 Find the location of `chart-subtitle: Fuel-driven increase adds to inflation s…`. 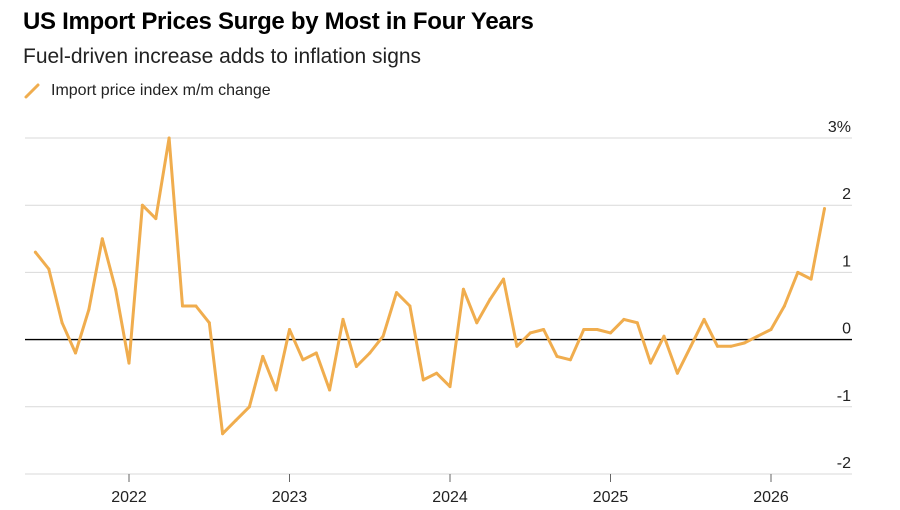

chart-subtitle: Fuel-driven increase adds to inflation s… is located at coordinates (222, 56).